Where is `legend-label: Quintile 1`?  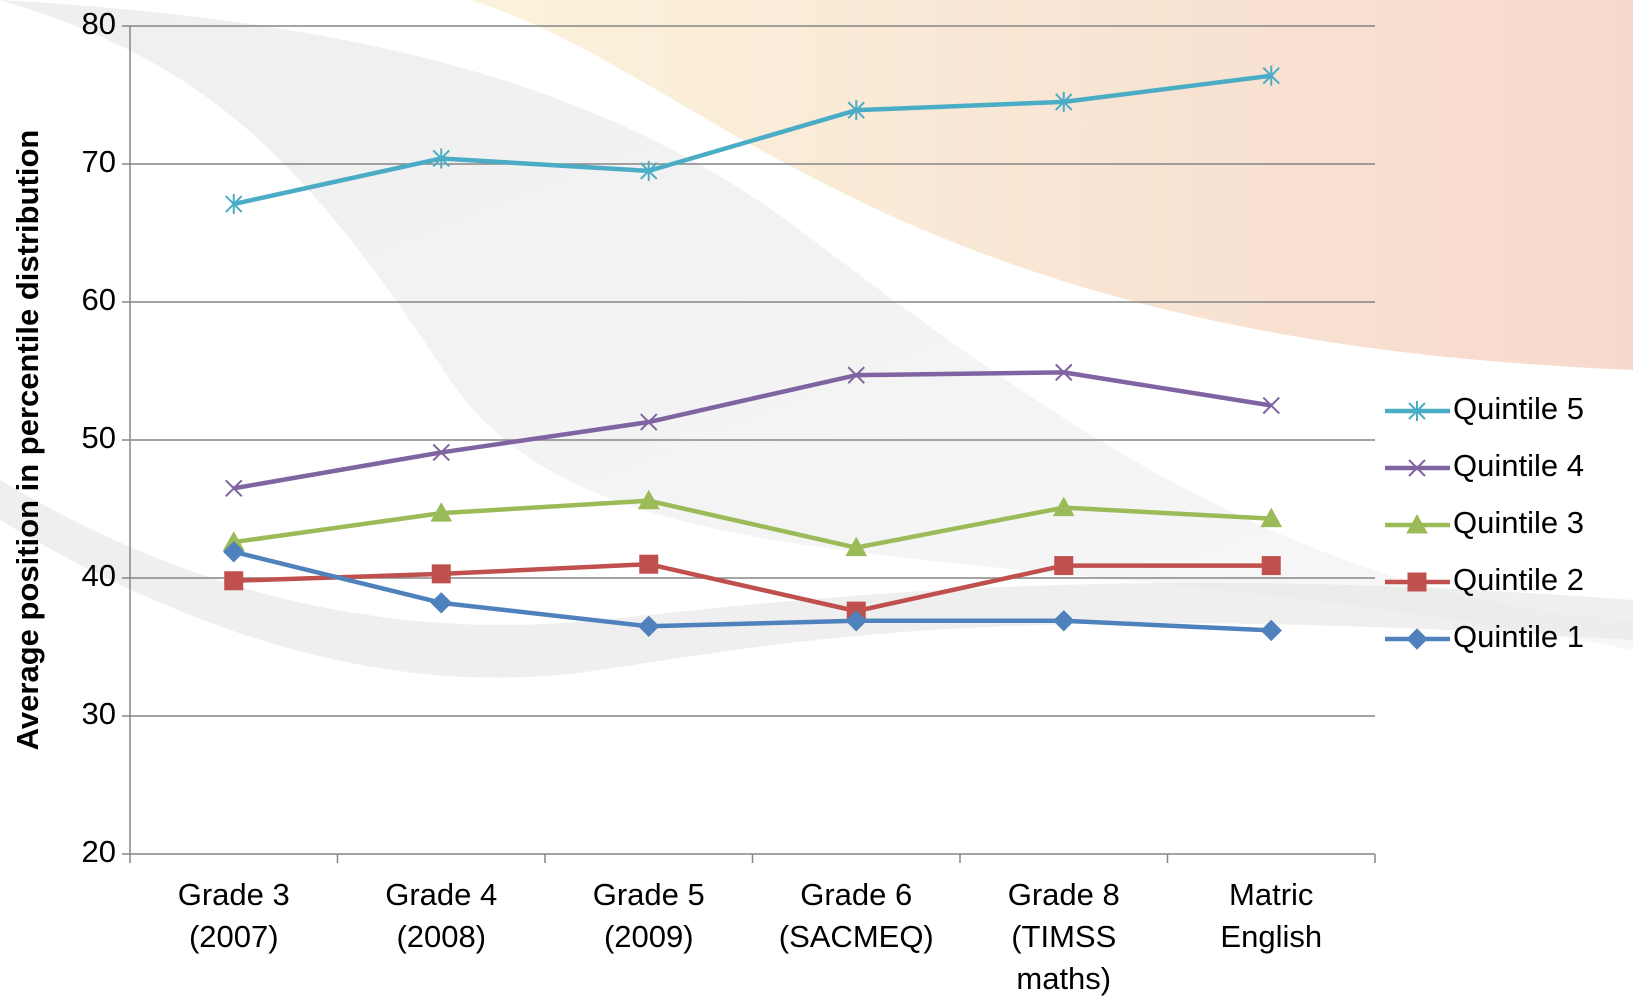
legend-label: Quintile 1 is located at coordinates (1518, 636).